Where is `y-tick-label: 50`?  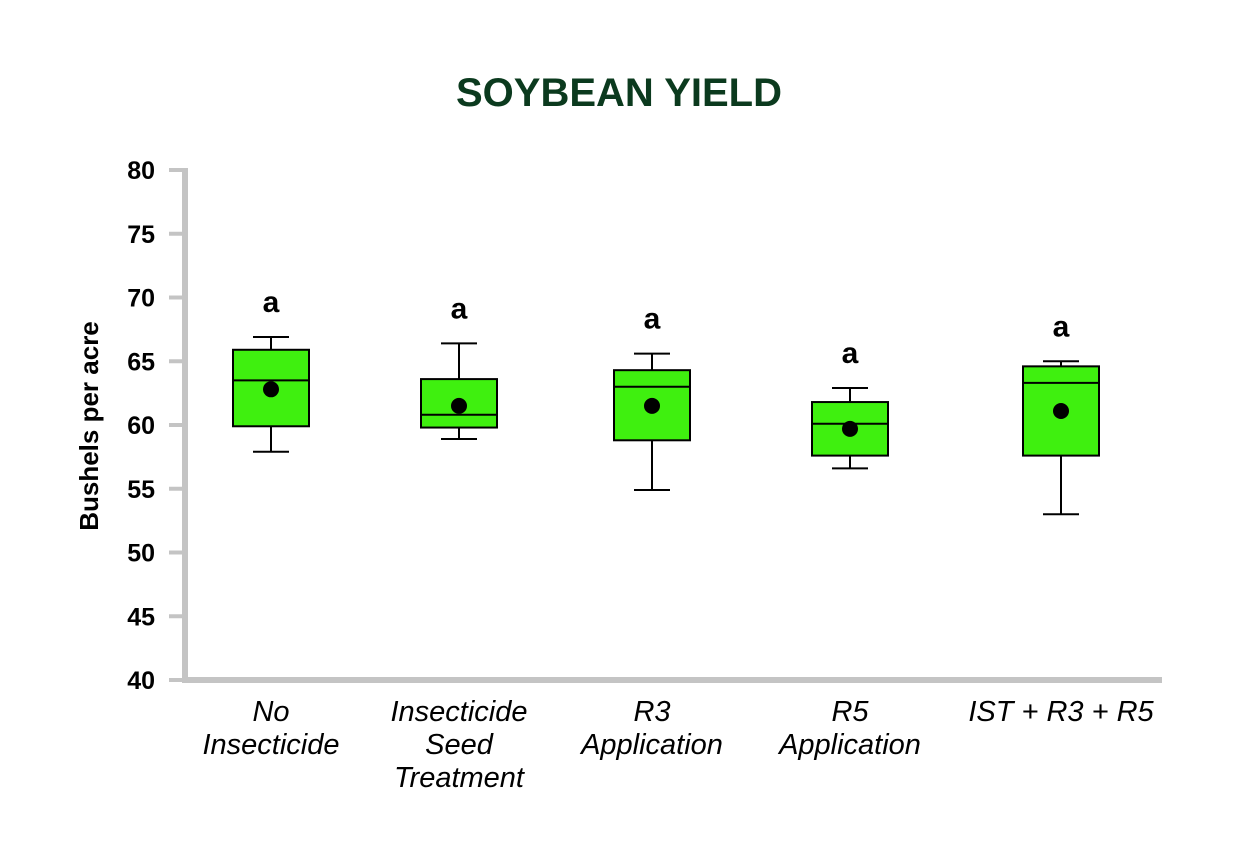 y-tick-label: 50 is located at coordinates (141, 554).